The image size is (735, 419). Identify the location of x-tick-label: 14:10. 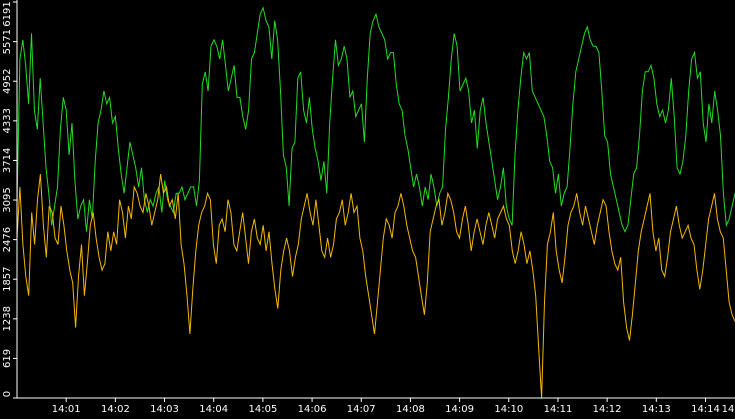
(508, 409).